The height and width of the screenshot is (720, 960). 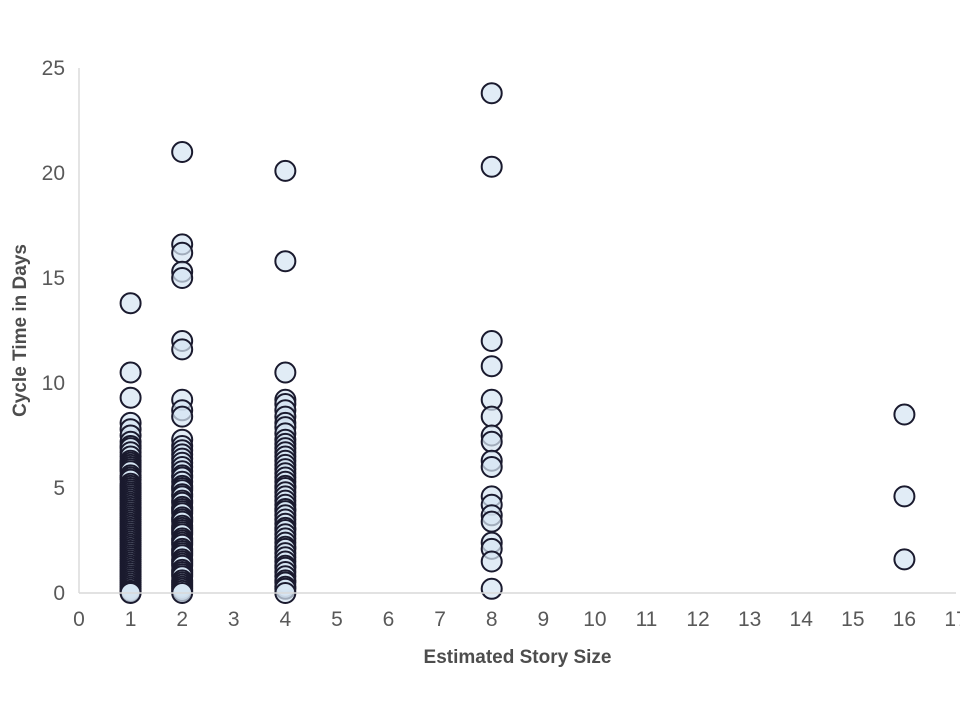 What do you see at coordinates (518, 657) in the screenshot?
I see `x-axis-title: Estimated Story Size` at bounding box center [518, 657].